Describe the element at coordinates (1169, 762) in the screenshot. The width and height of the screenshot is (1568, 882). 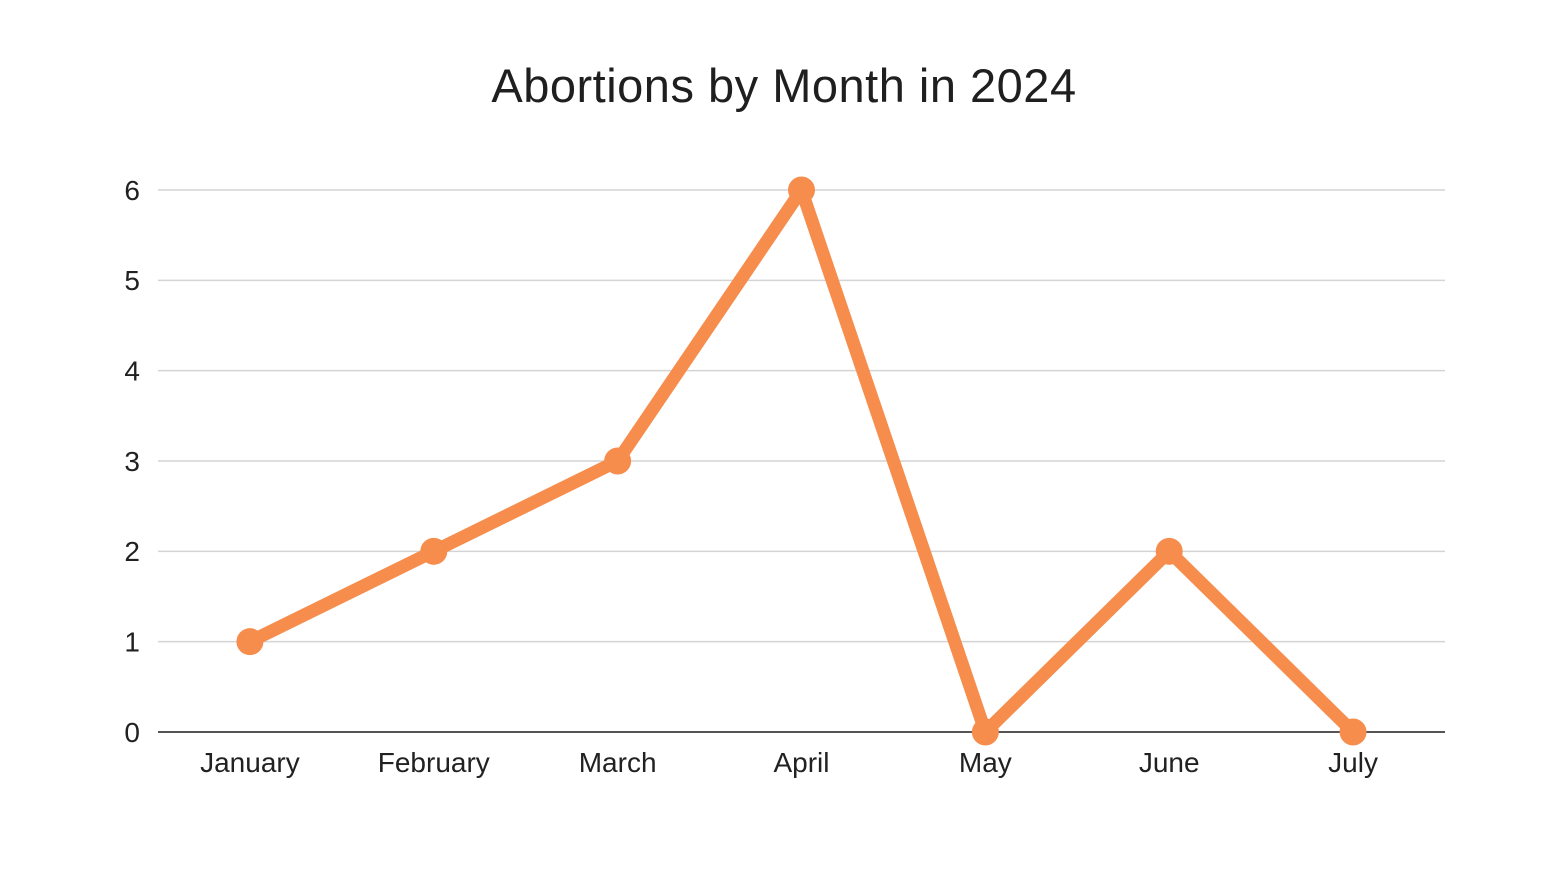
I see `x-axis-label: June` at that location.